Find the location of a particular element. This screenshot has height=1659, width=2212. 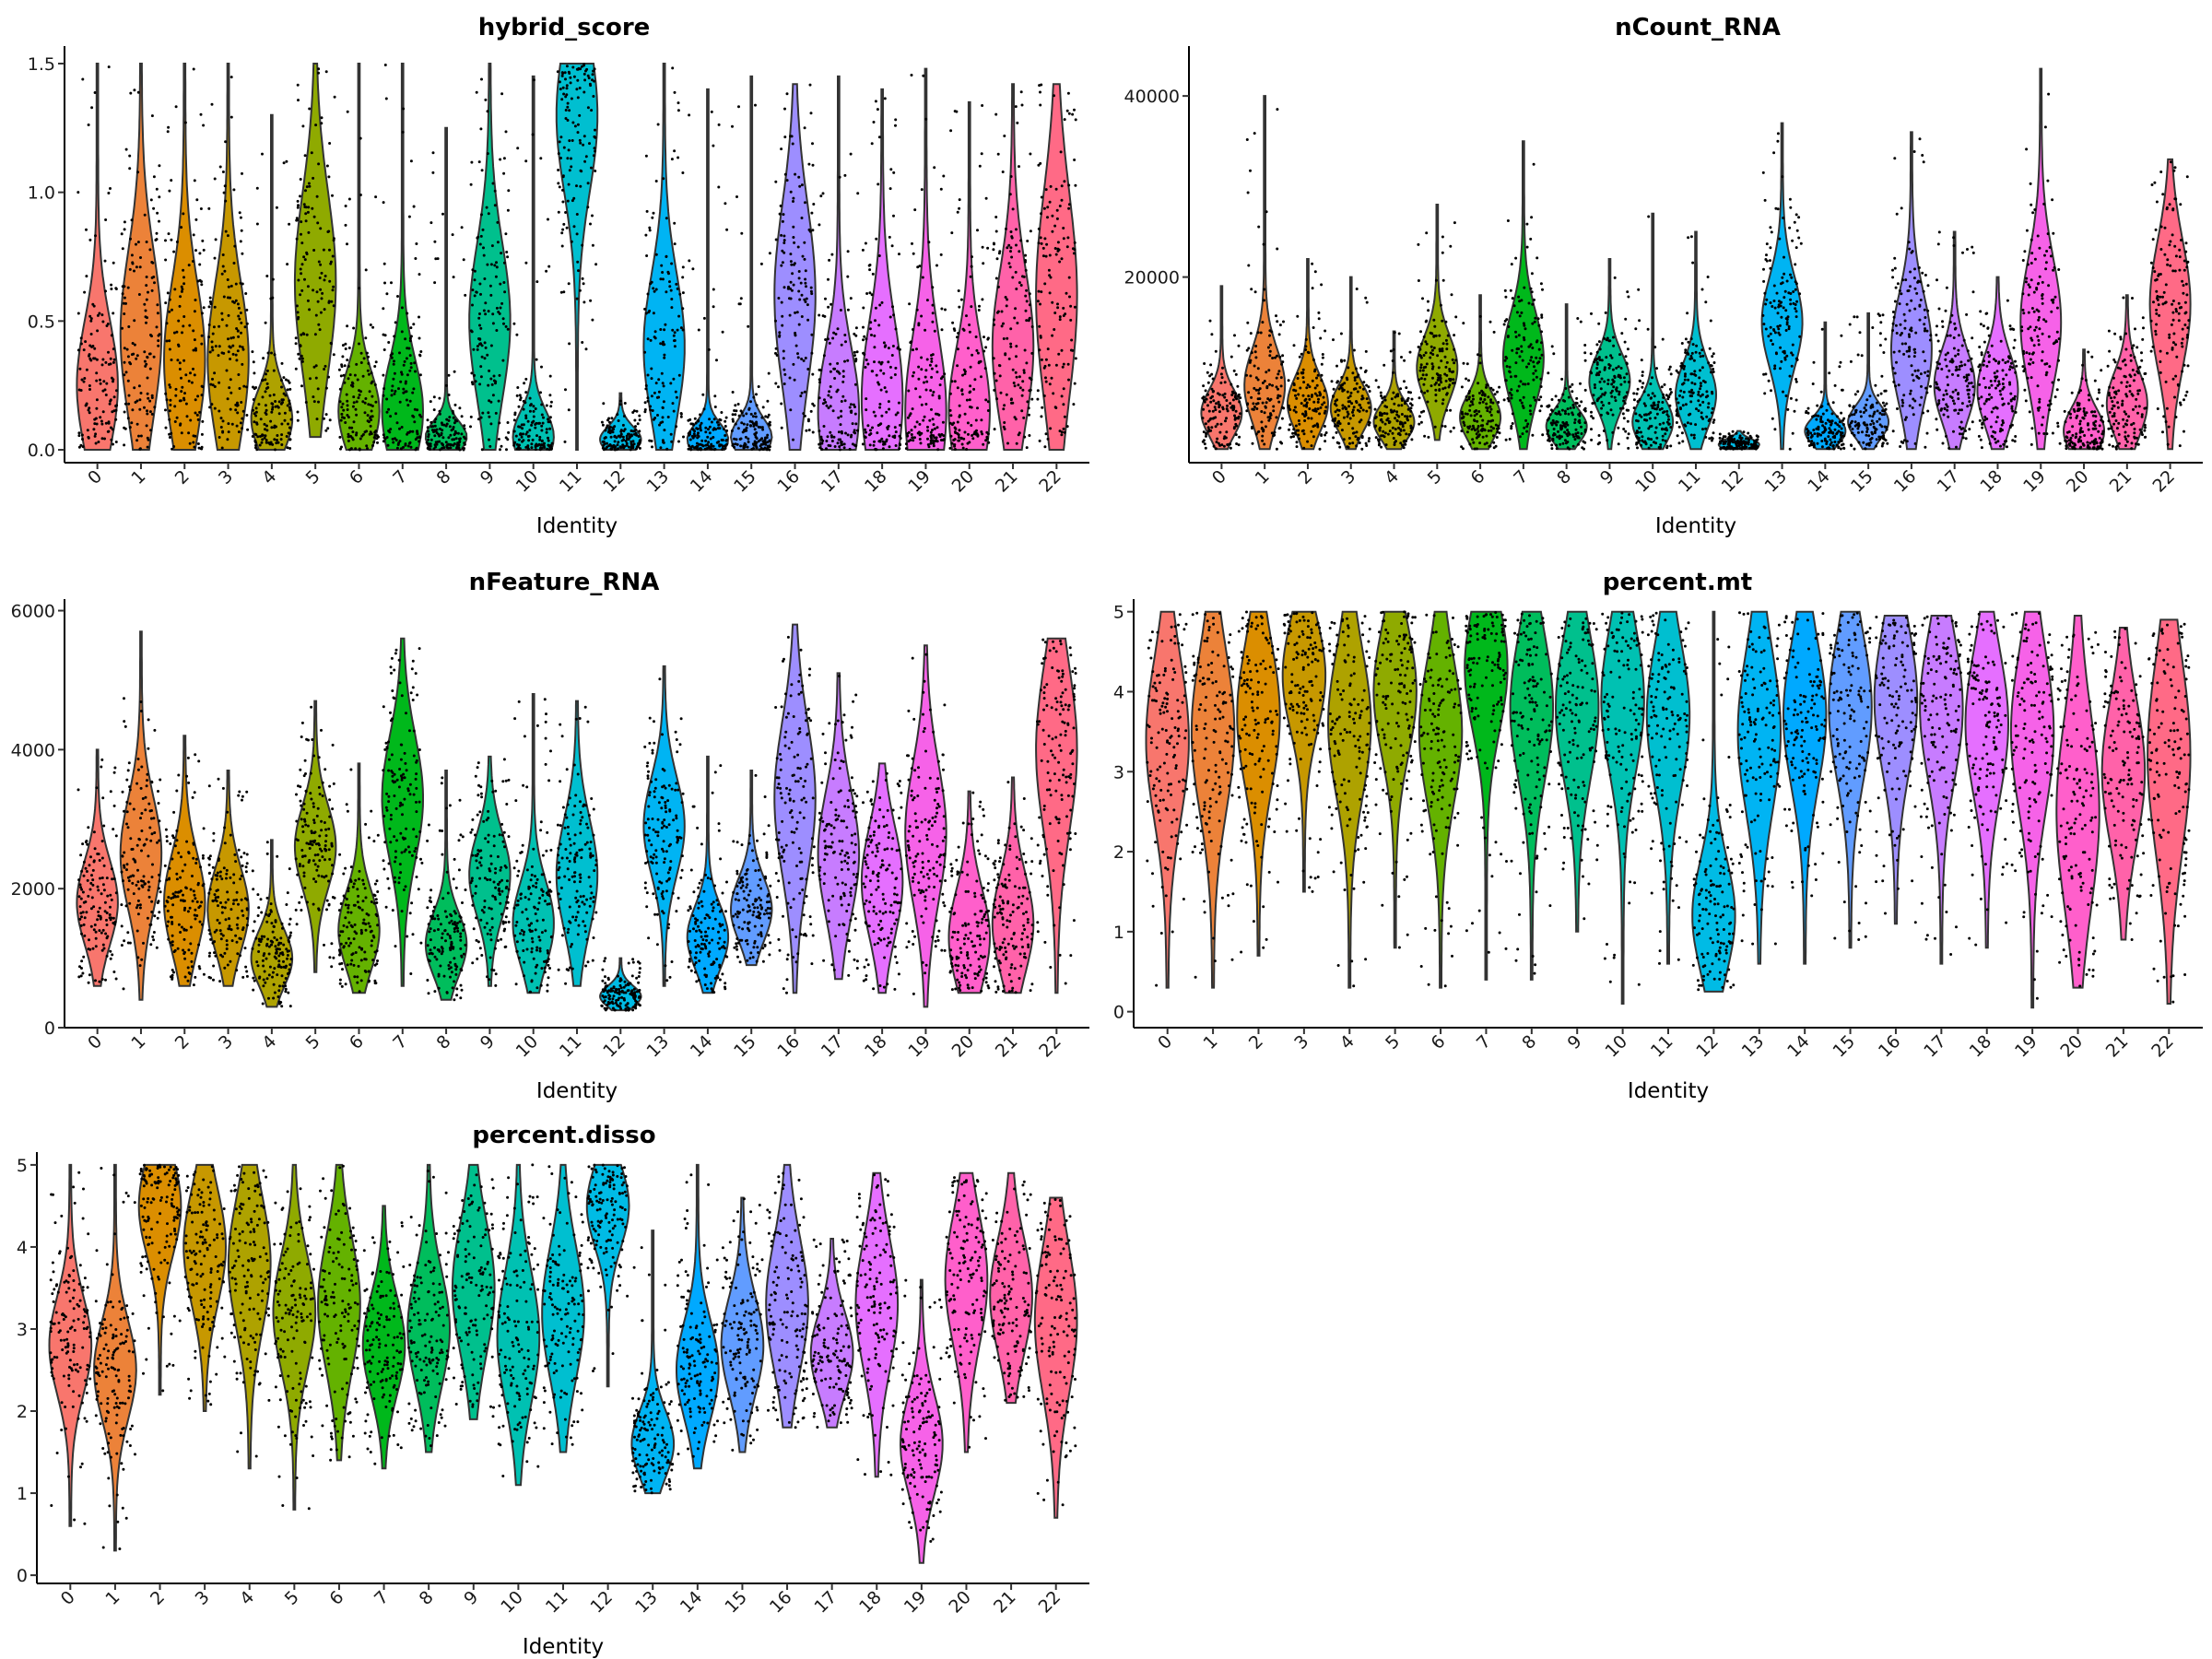

y-tick-label: 1.0 is located at coordinates (41, 193).